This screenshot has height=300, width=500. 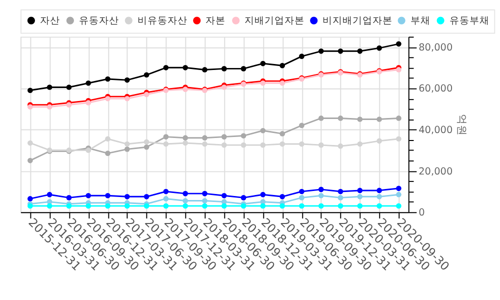 I want to click on y-tick-label: 20,000, so click(x=435, y=172).